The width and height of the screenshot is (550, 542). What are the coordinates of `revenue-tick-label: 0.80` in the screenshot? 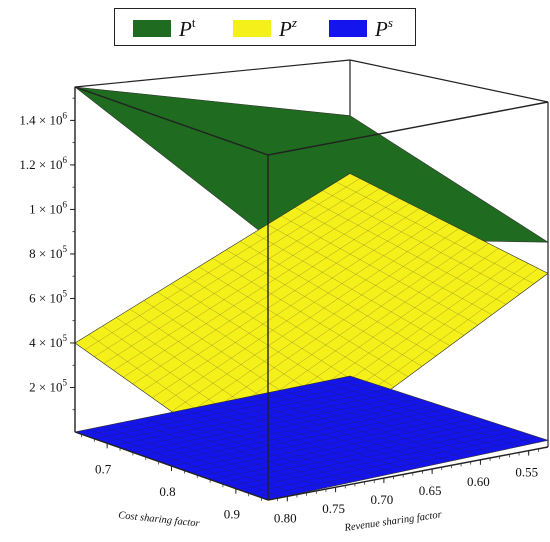 It's located at (285, 517).